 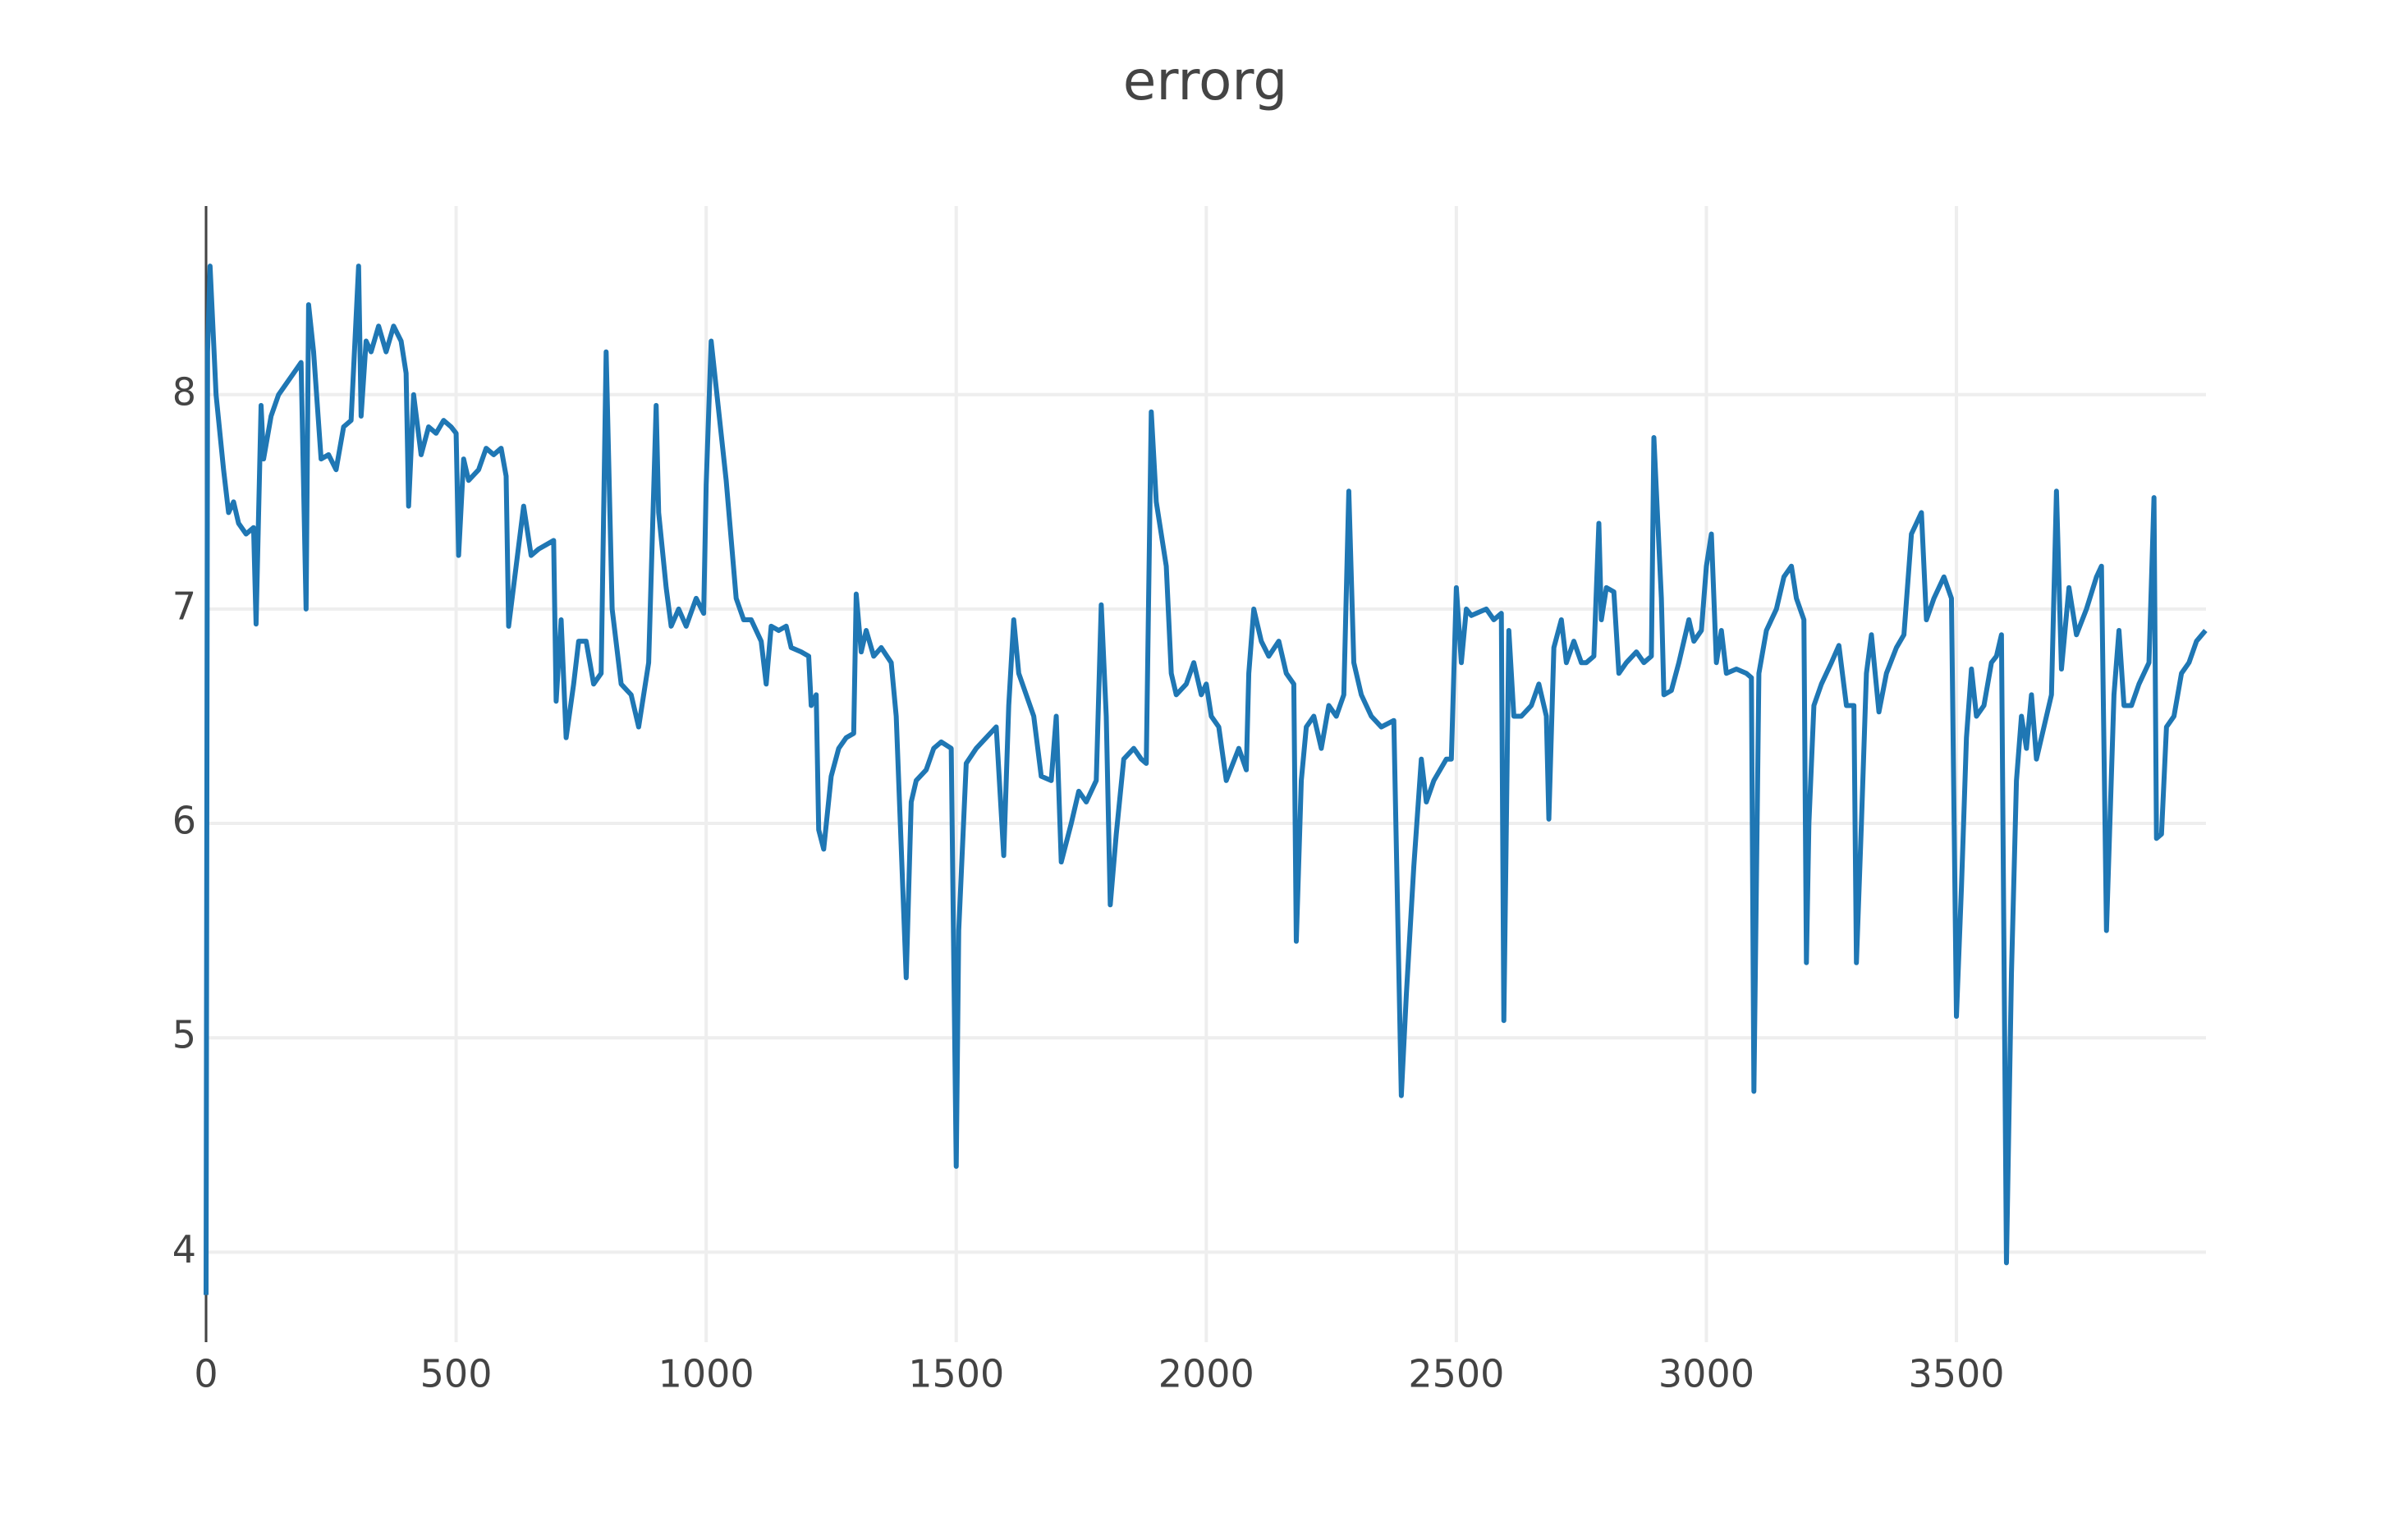 What do you see at coordinates (184, 392) in the screenshot?
I see `y-tick-label: 8` at bounding box center [184, 392].